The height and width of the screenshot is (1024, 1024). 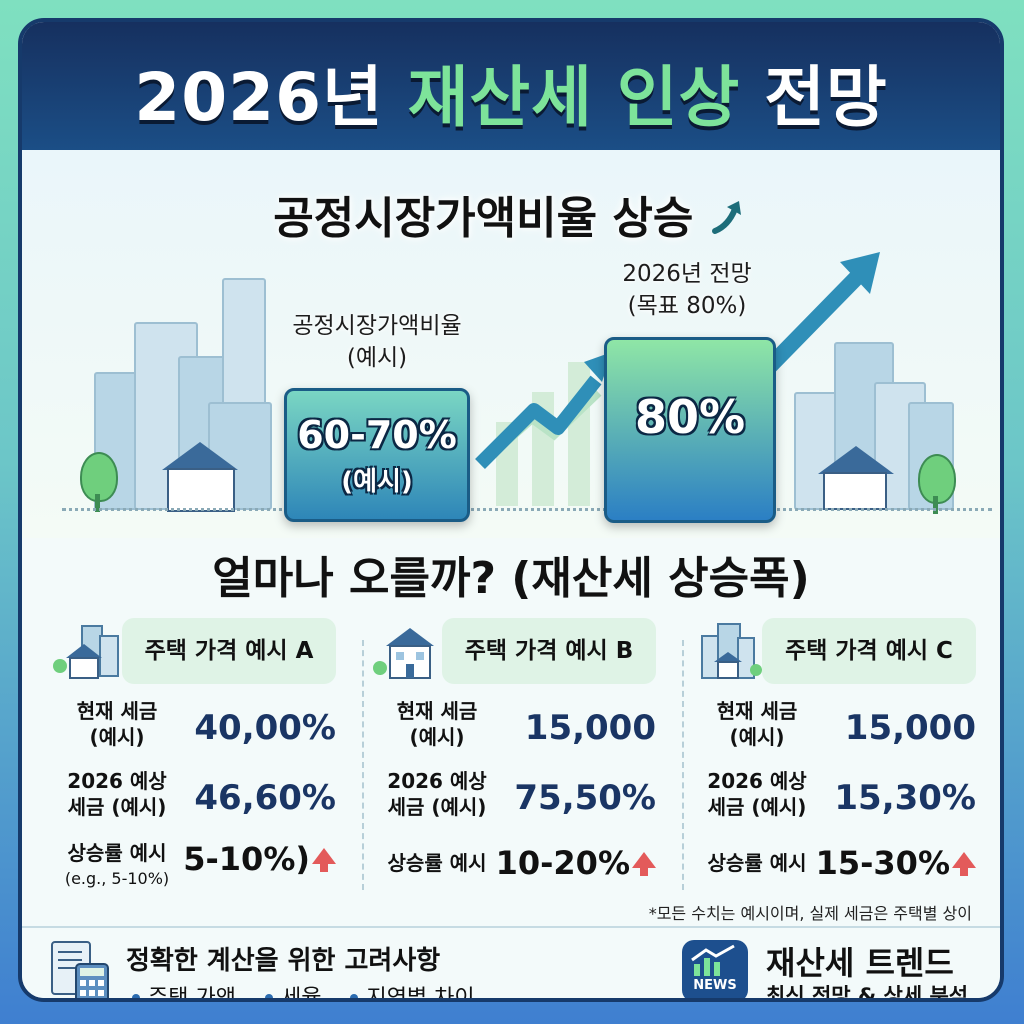 What do you see at coordinates (687, 290) in the screenshot?
I see `right-caption: 2026년 전망 (목표 80%)` at bounding box center [687, 290].